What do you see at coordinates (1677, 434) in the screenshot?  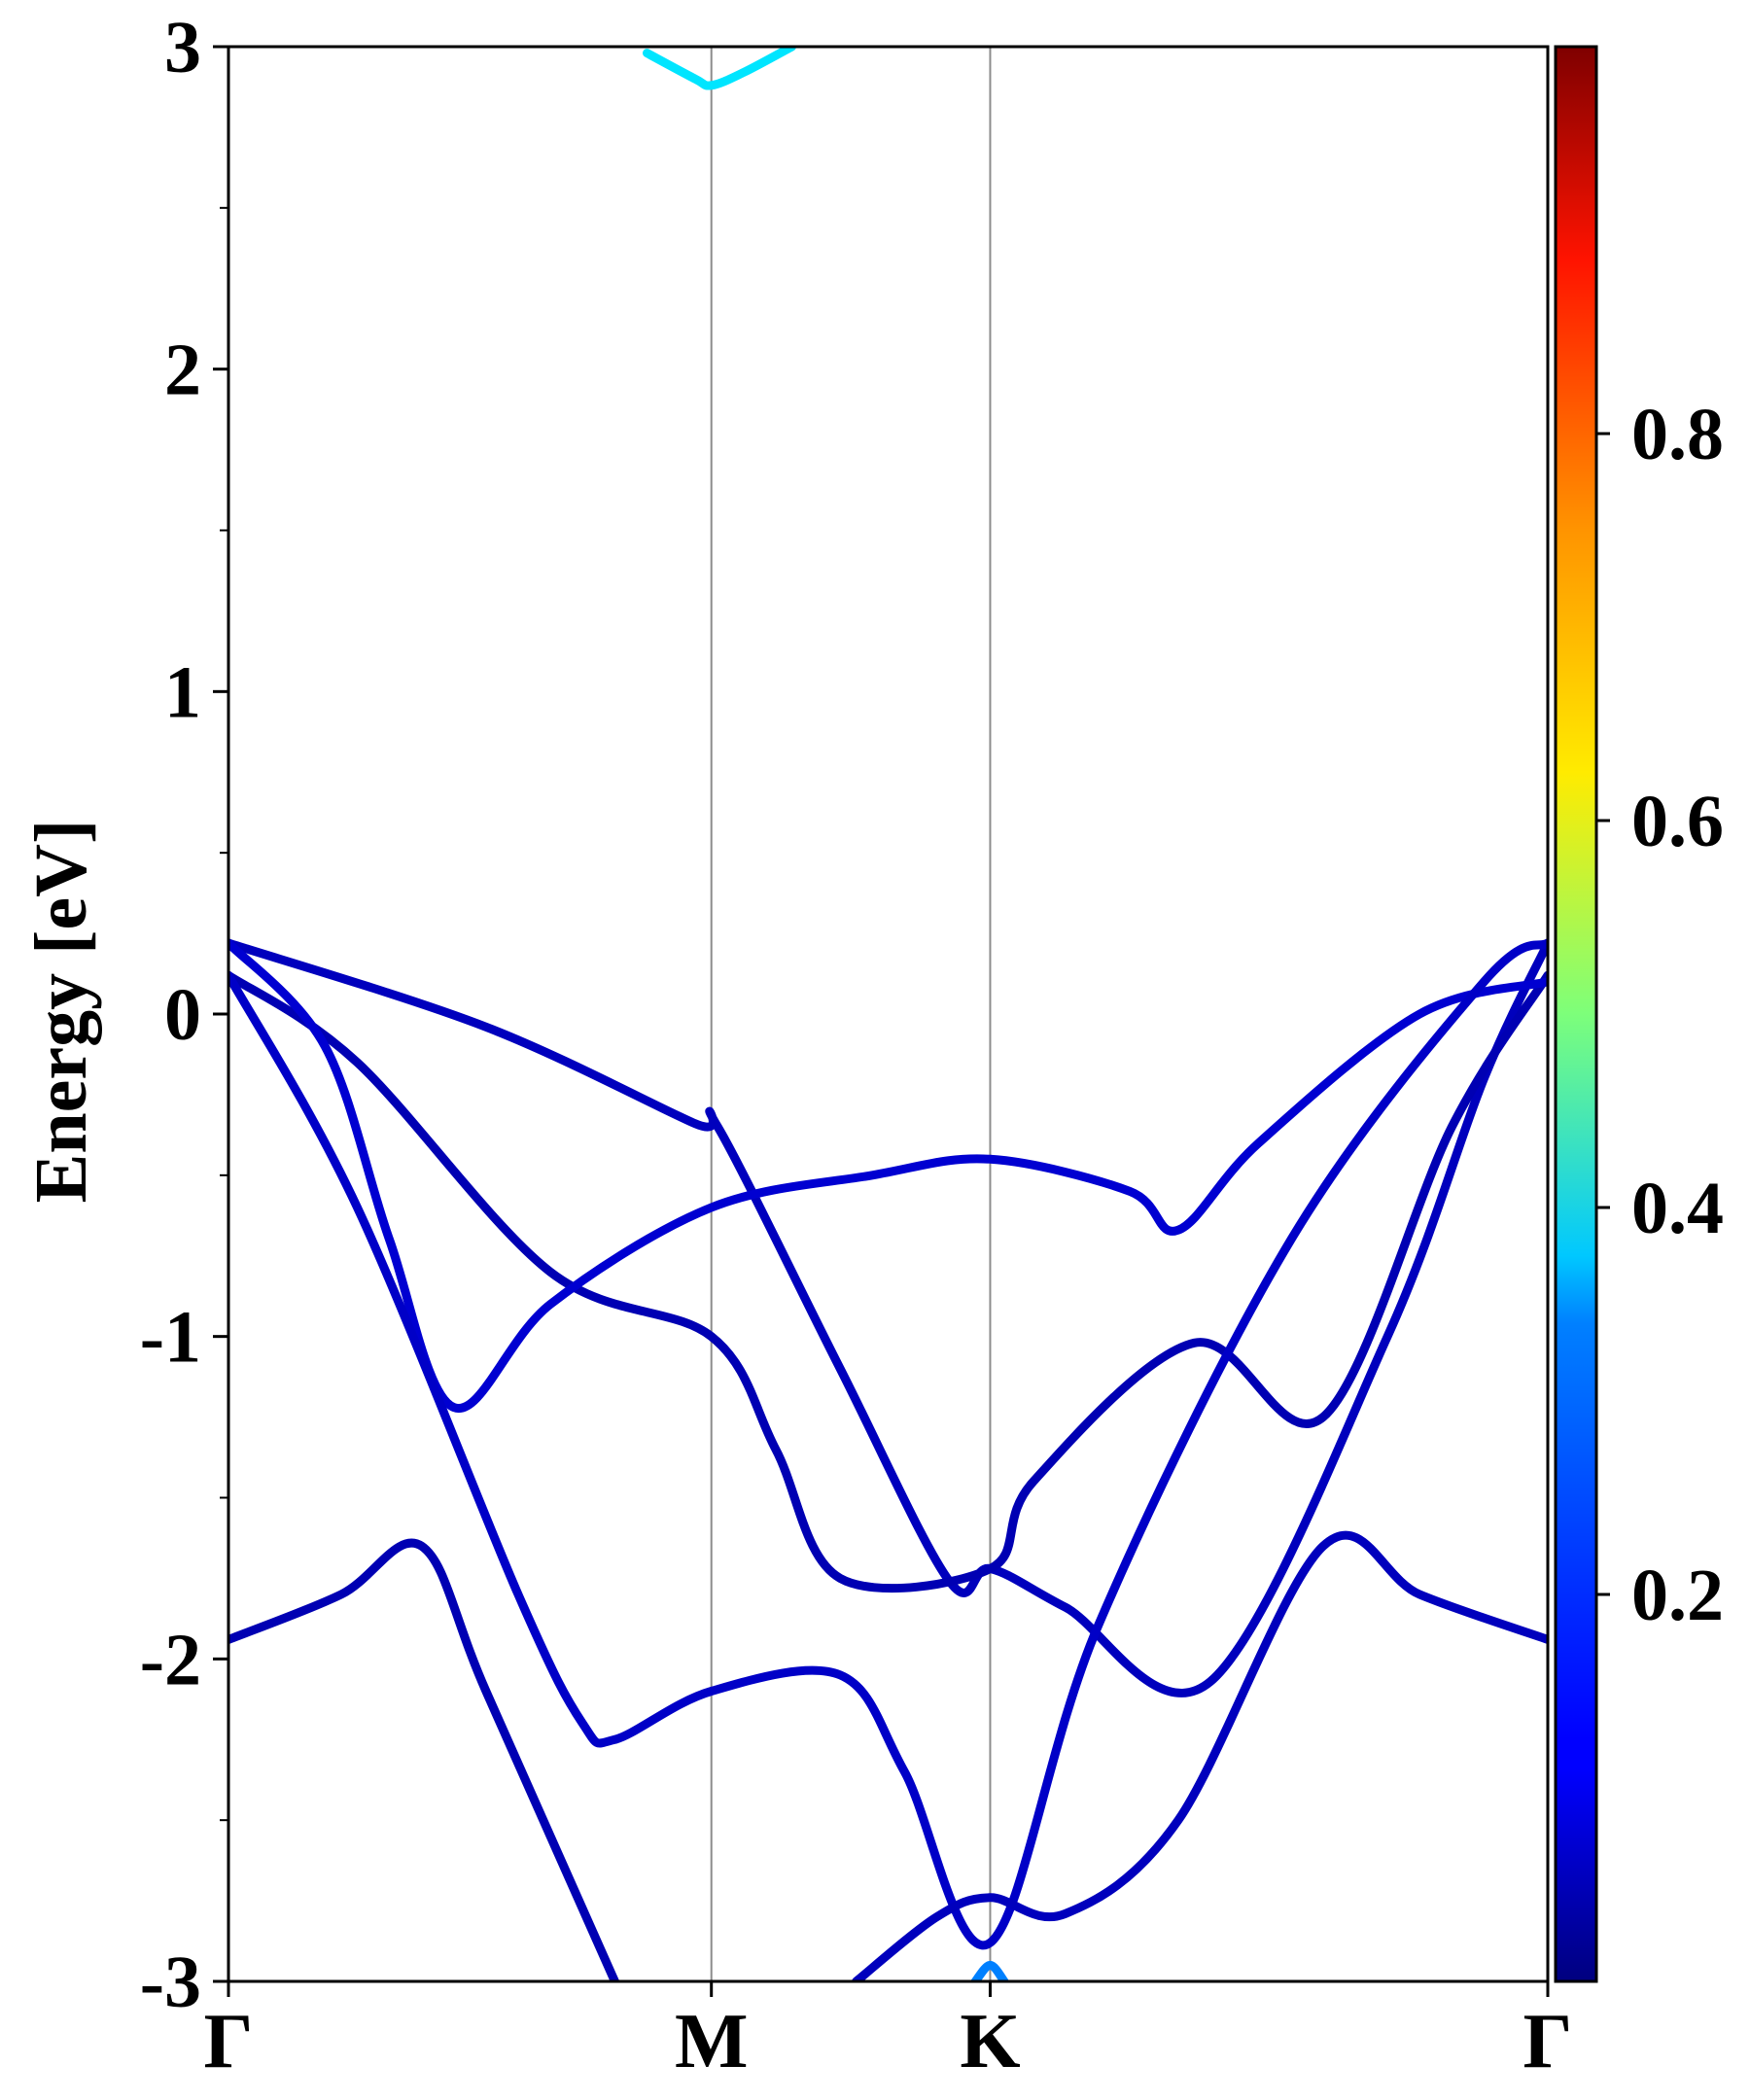 I see `colorbar-tick-label: 0.8` at bounding box center [1677, 434].